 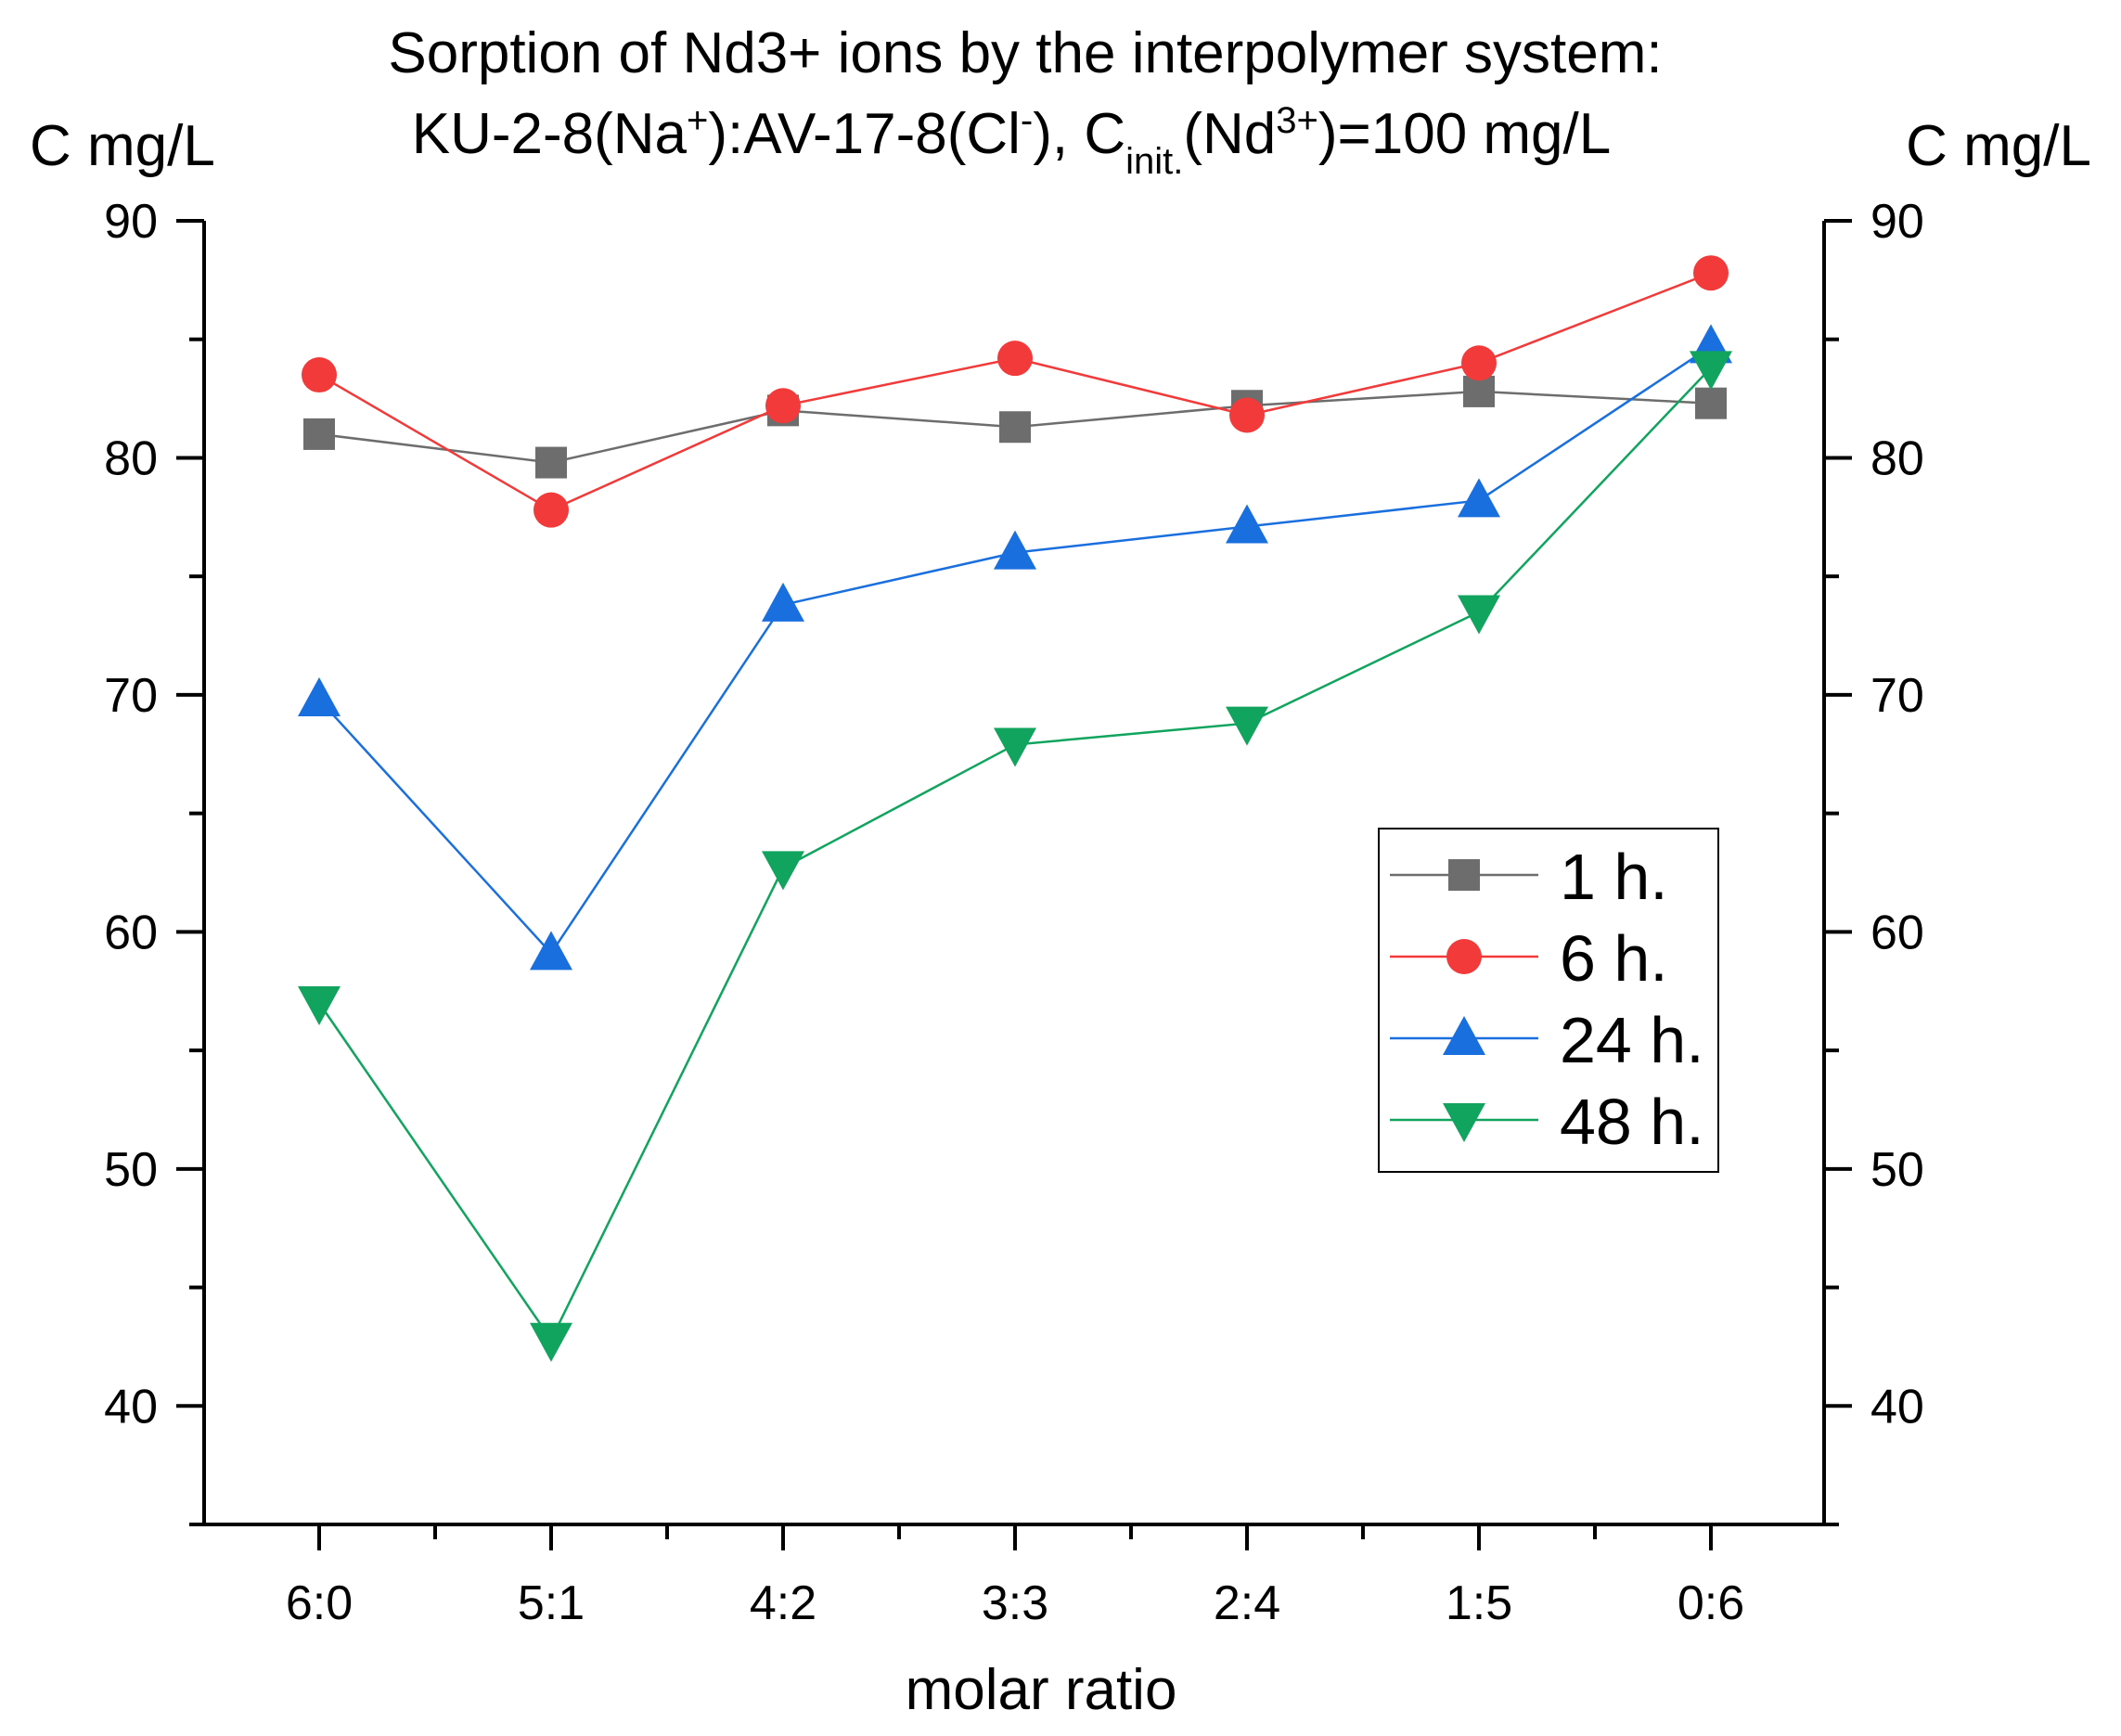 I want to click on x-tick-label: 0:6, so click(x=1711, y=1603).